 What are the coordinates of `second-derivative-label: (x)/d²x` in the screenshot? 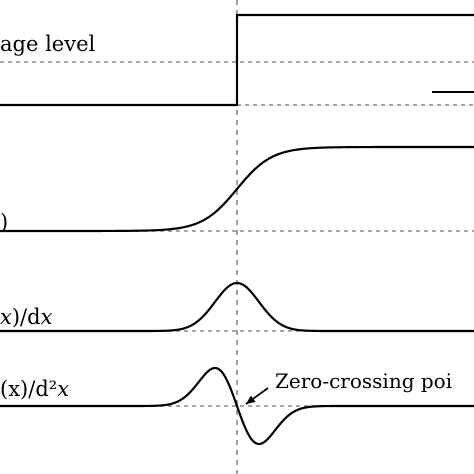 It's located at (34, 389).